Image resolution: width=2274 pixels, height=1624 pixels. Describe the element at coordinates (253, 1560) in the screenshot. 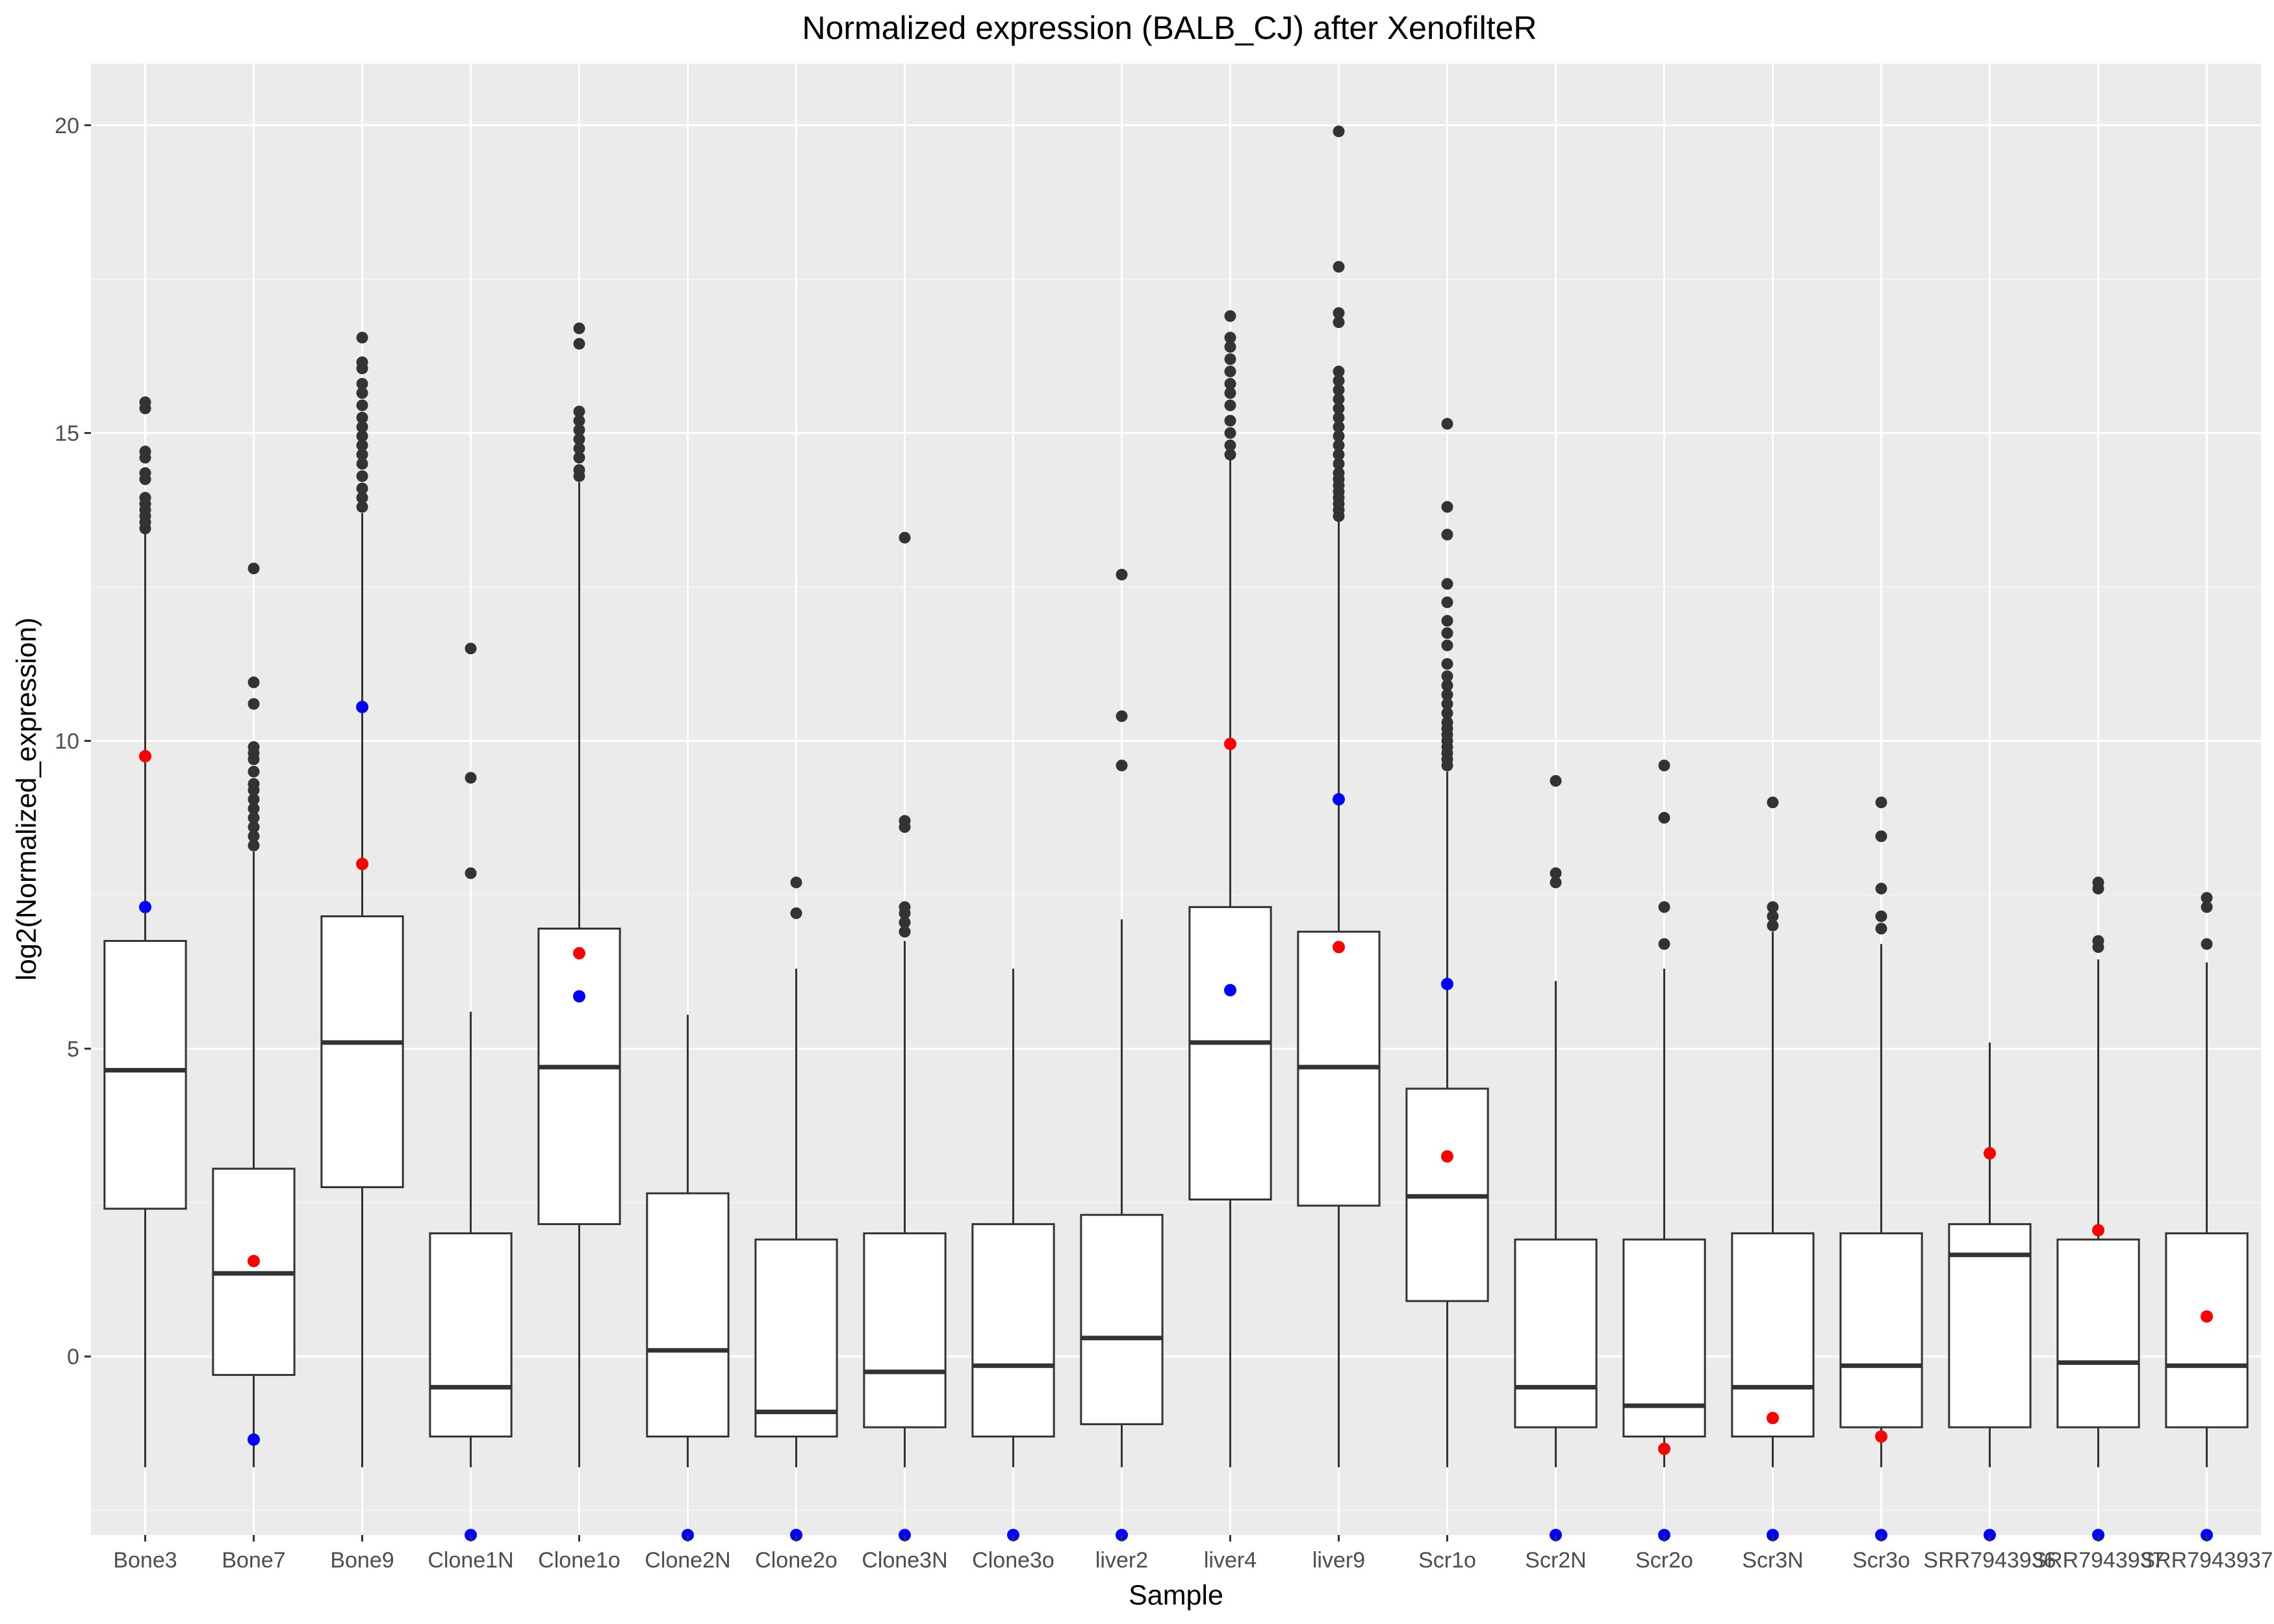

I see `x-tick-label: Bone7` at that location.